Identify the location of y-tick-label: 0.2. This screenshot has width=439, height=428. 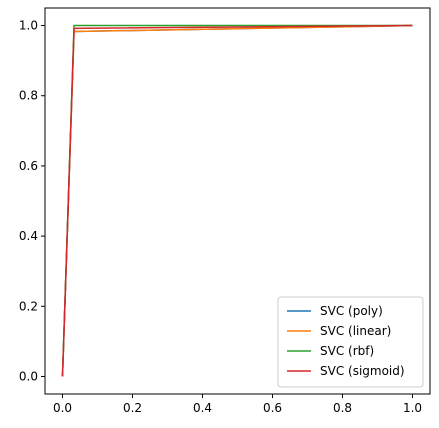
(28, 306).